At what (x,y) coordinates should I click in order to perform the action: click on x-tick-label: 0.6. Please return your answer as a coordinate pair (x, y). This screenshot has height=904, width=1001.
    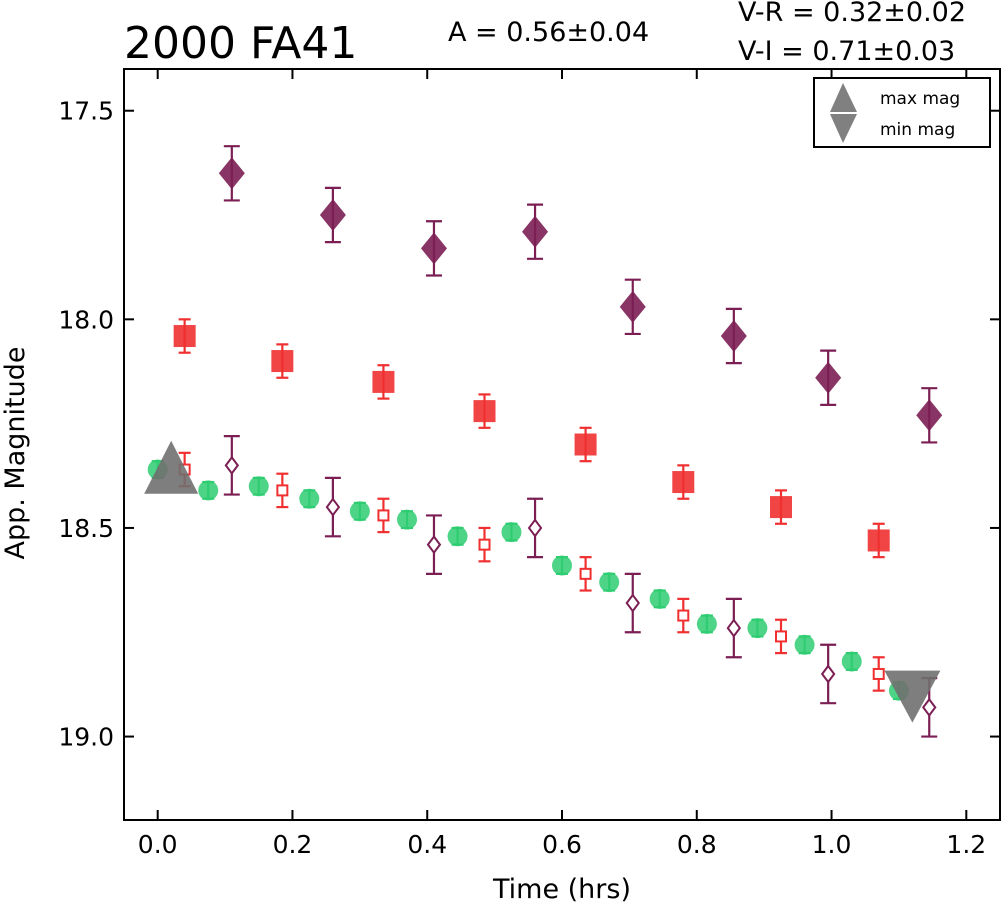
    Looking at the image, I should click on (562, 844).